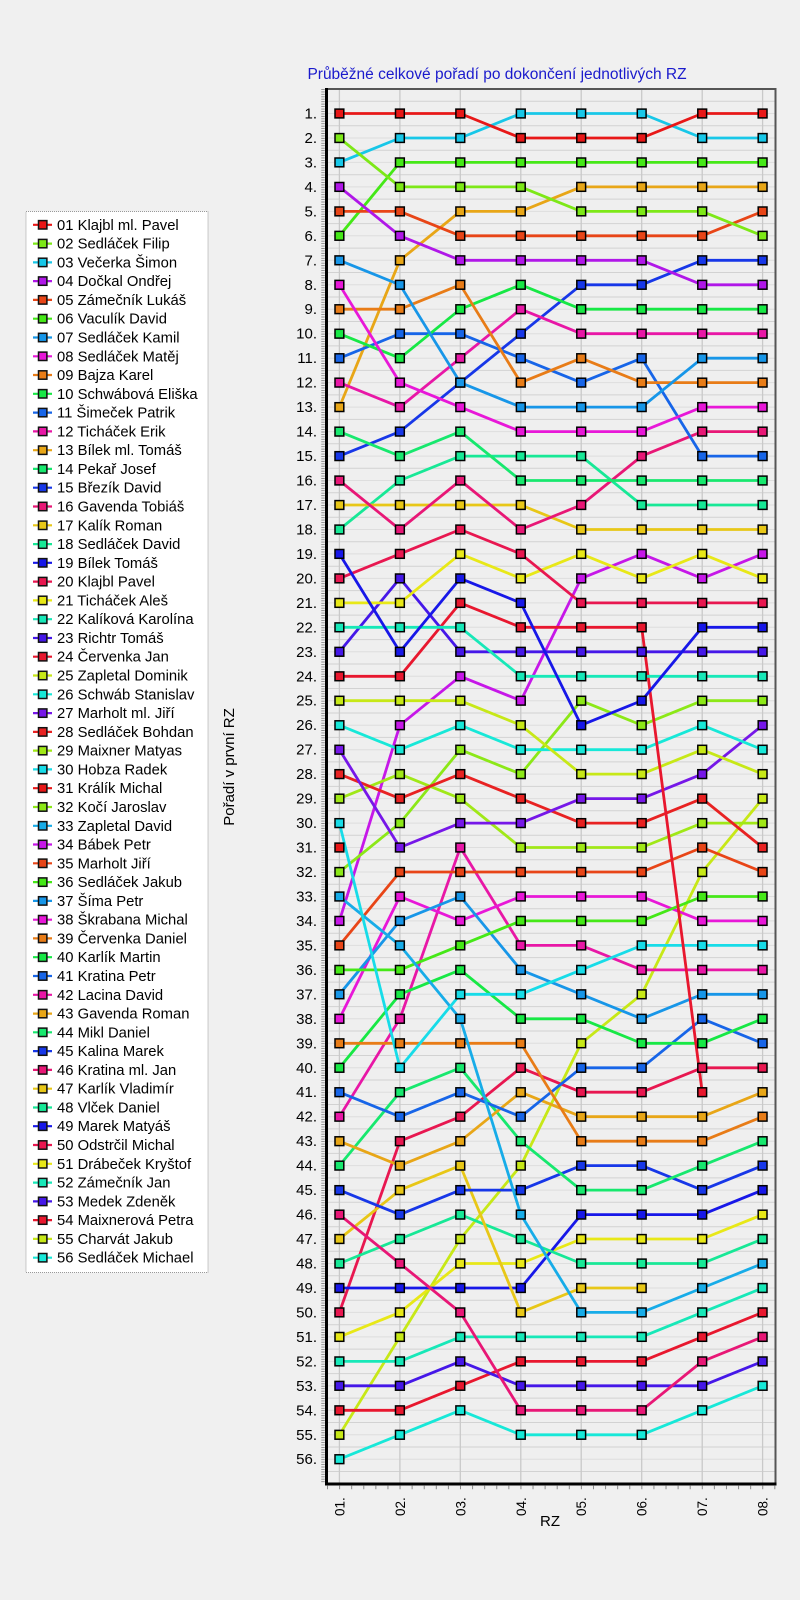 Image resolution: width=800 pixels, height=1600 pixels. Describe the element at coordinates (306, 1166) in the screenshot. I see `svg-text: 44.` at that location.